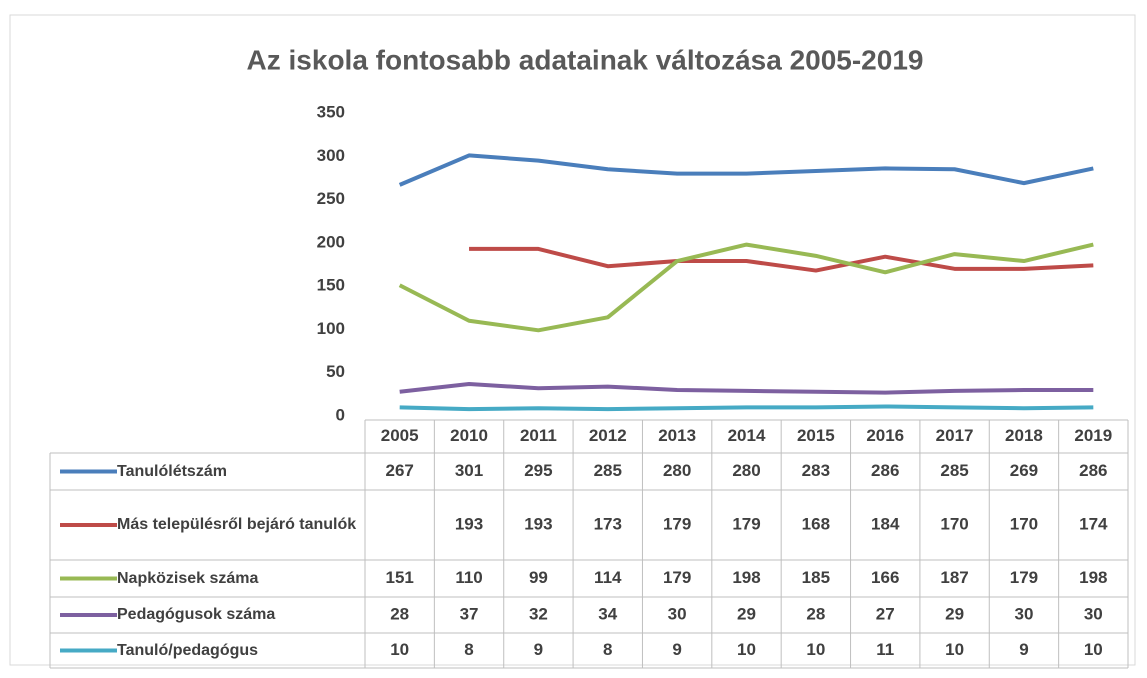 The width and height of the screenshot is (1147, 678). I want to click on table-value: 11, so click(885, 649).